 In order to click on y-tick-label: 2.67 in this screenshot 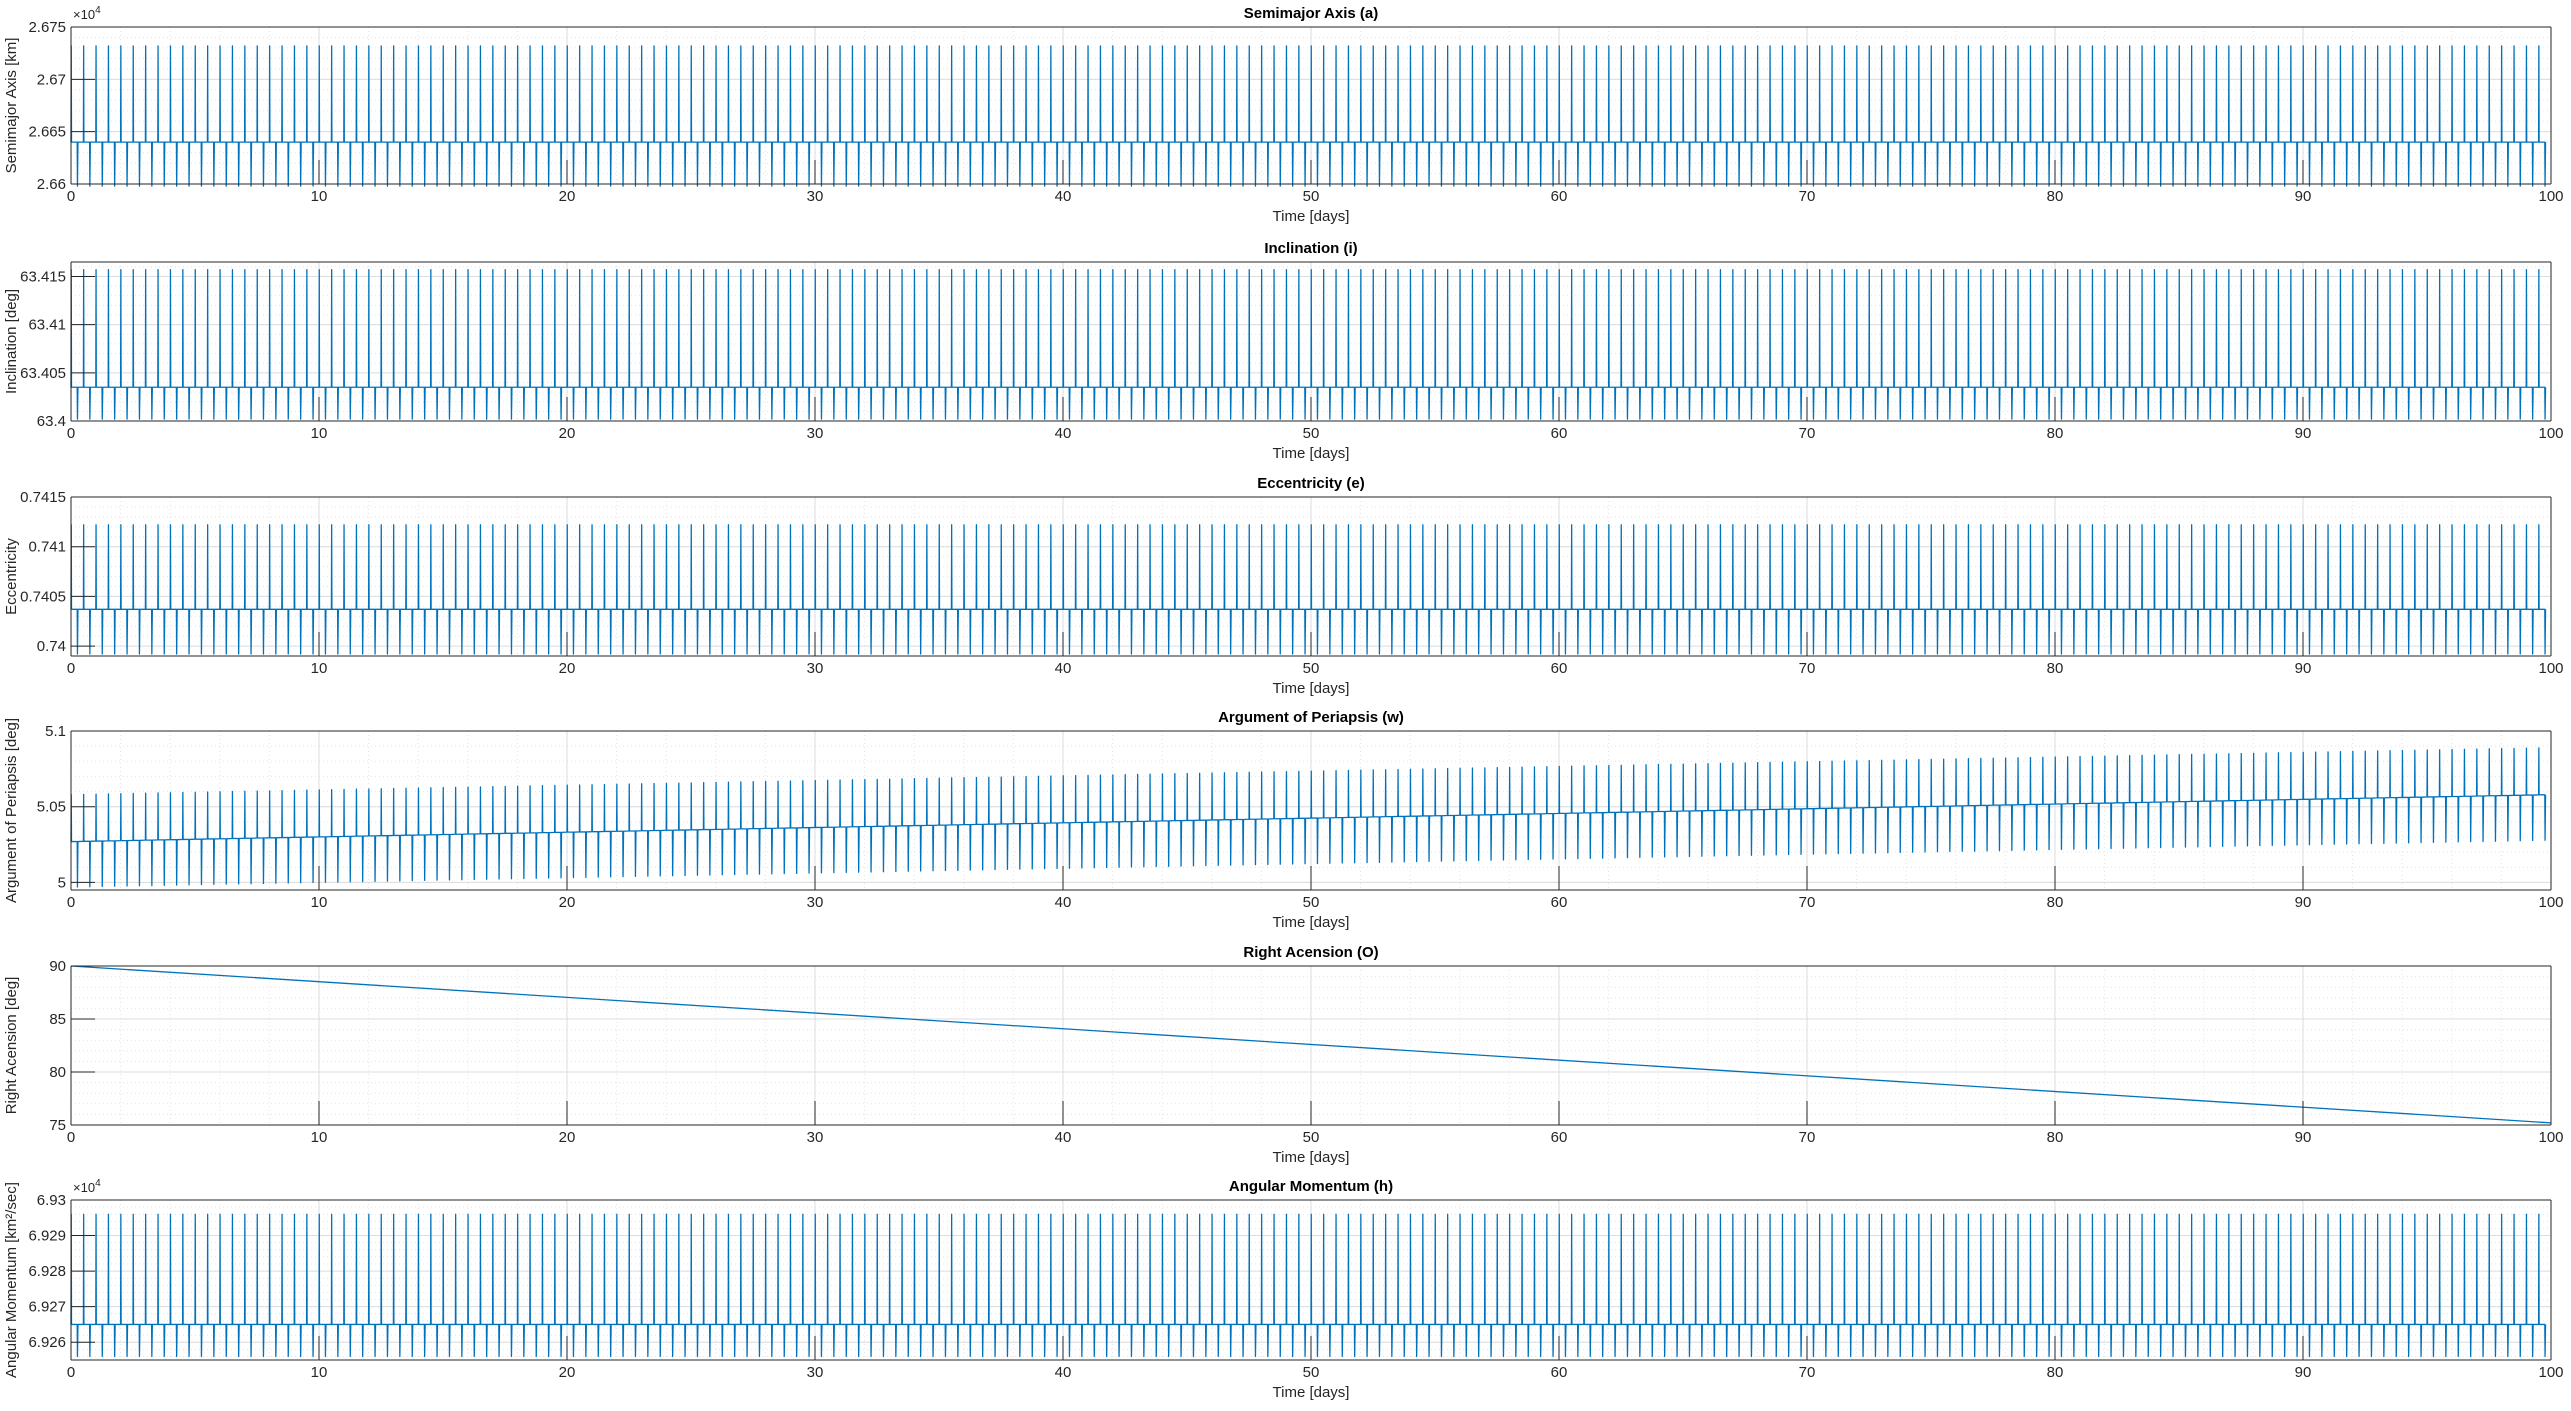, I will do `click(51, 79)`.